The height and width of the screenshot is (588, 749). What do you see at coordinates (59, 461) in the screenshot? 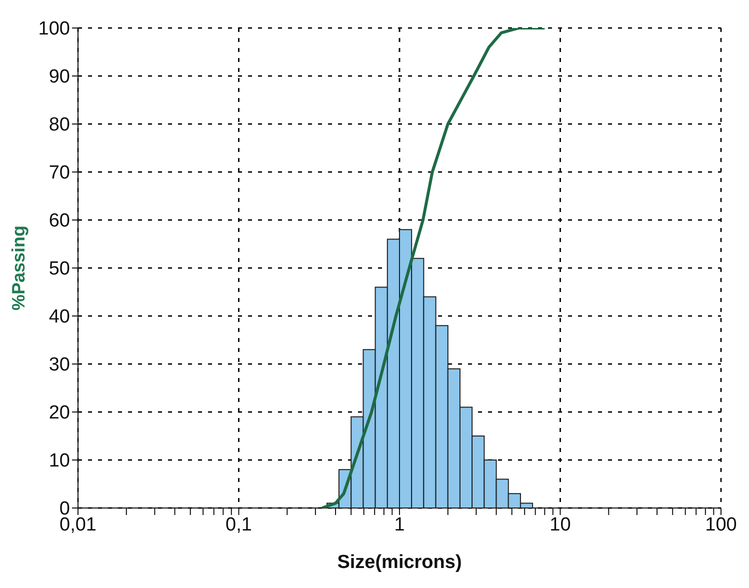
I see `y-tick-label: 10` at bounding box center [59, 461].